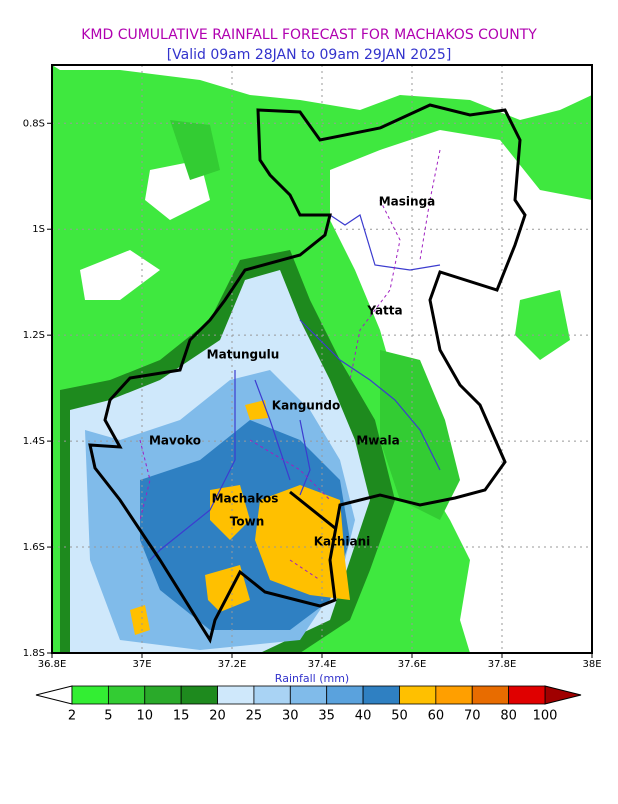 The width and height of the screenshot is (618, 804). I want to click on x-tick-label: 37.2E, so click(232, 664).